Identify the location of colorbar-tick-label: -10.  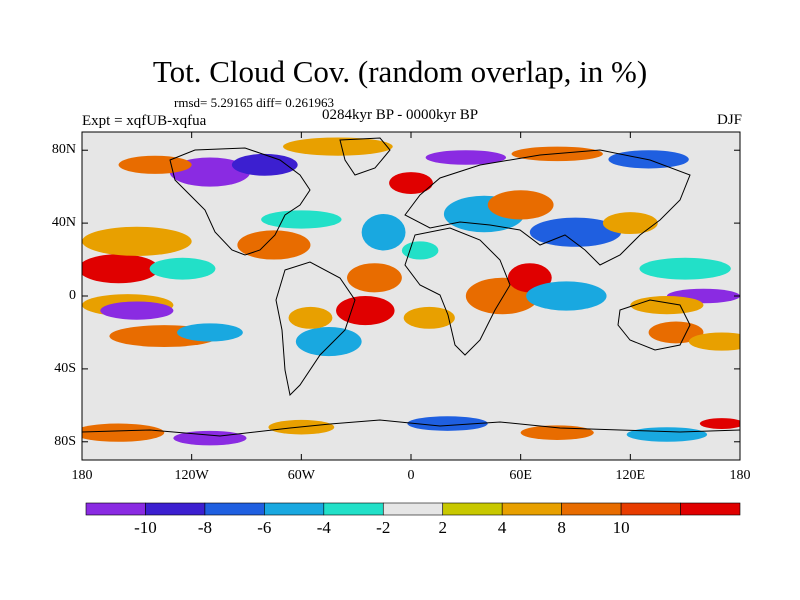
(145, 527).